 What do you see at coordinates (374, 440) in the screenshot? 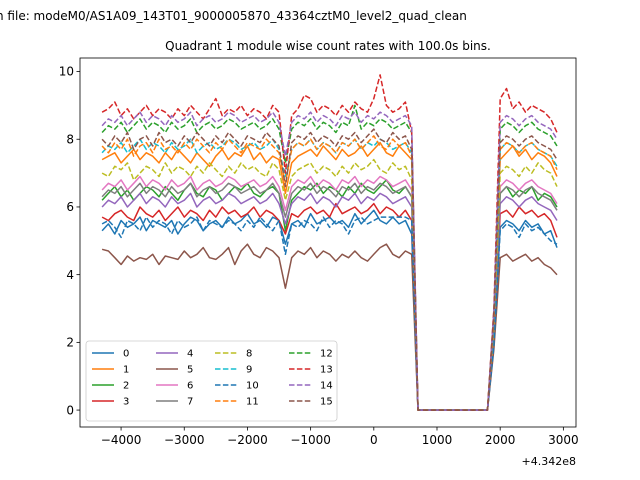
I see `x-tick-label: 0` at bounding box center [374, 440].